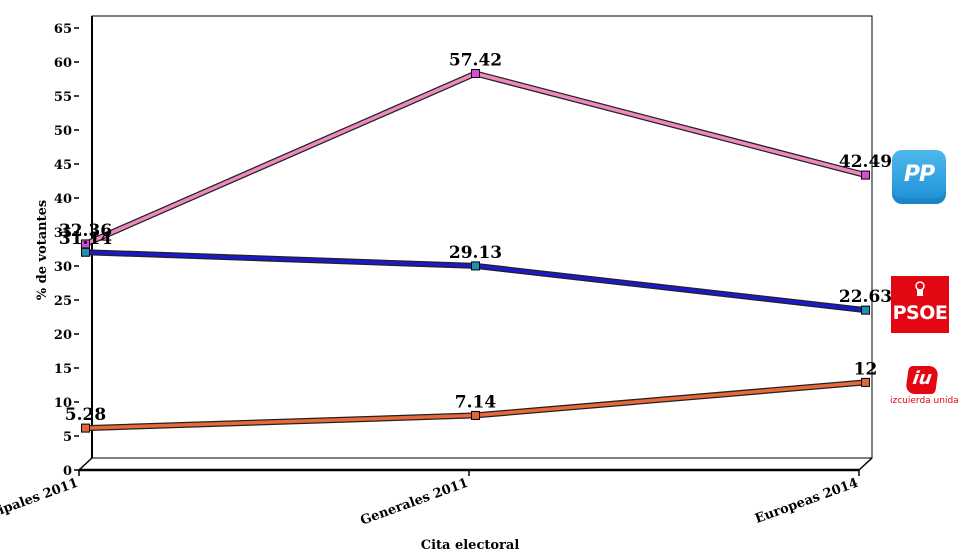  What do you see at coordinates (920, 288) in the screenshot?
I see `rose-fist-icon` at bounding box center [920, 288].